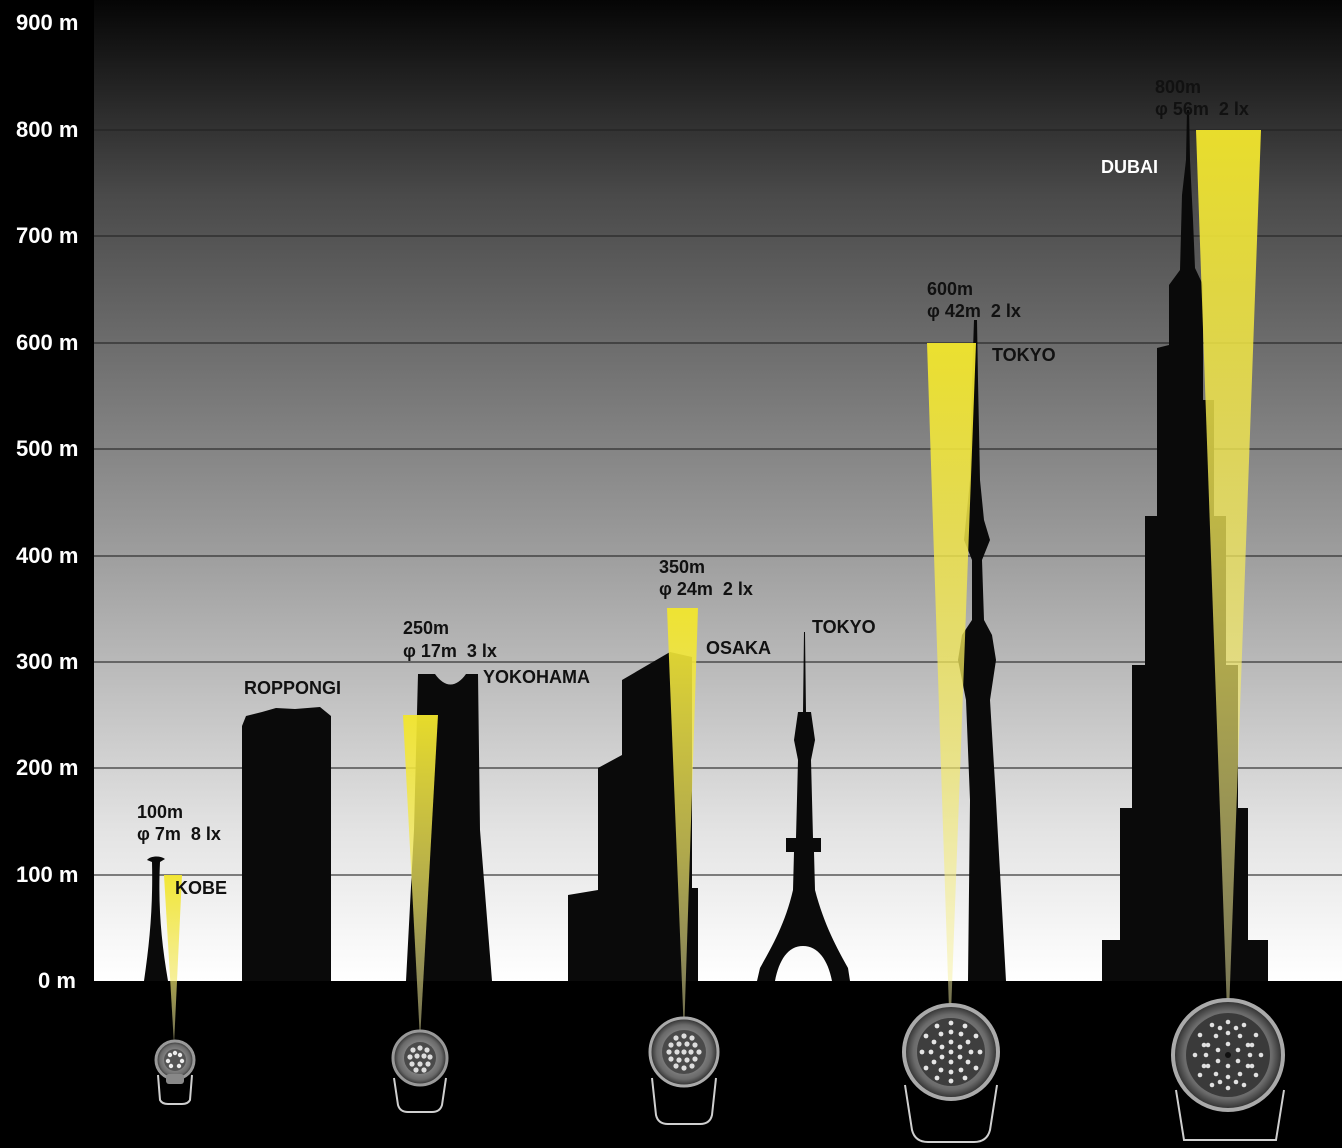 This screenshot has height=1148, width=1342. I want to click on beam-250m, so click(420, 877).